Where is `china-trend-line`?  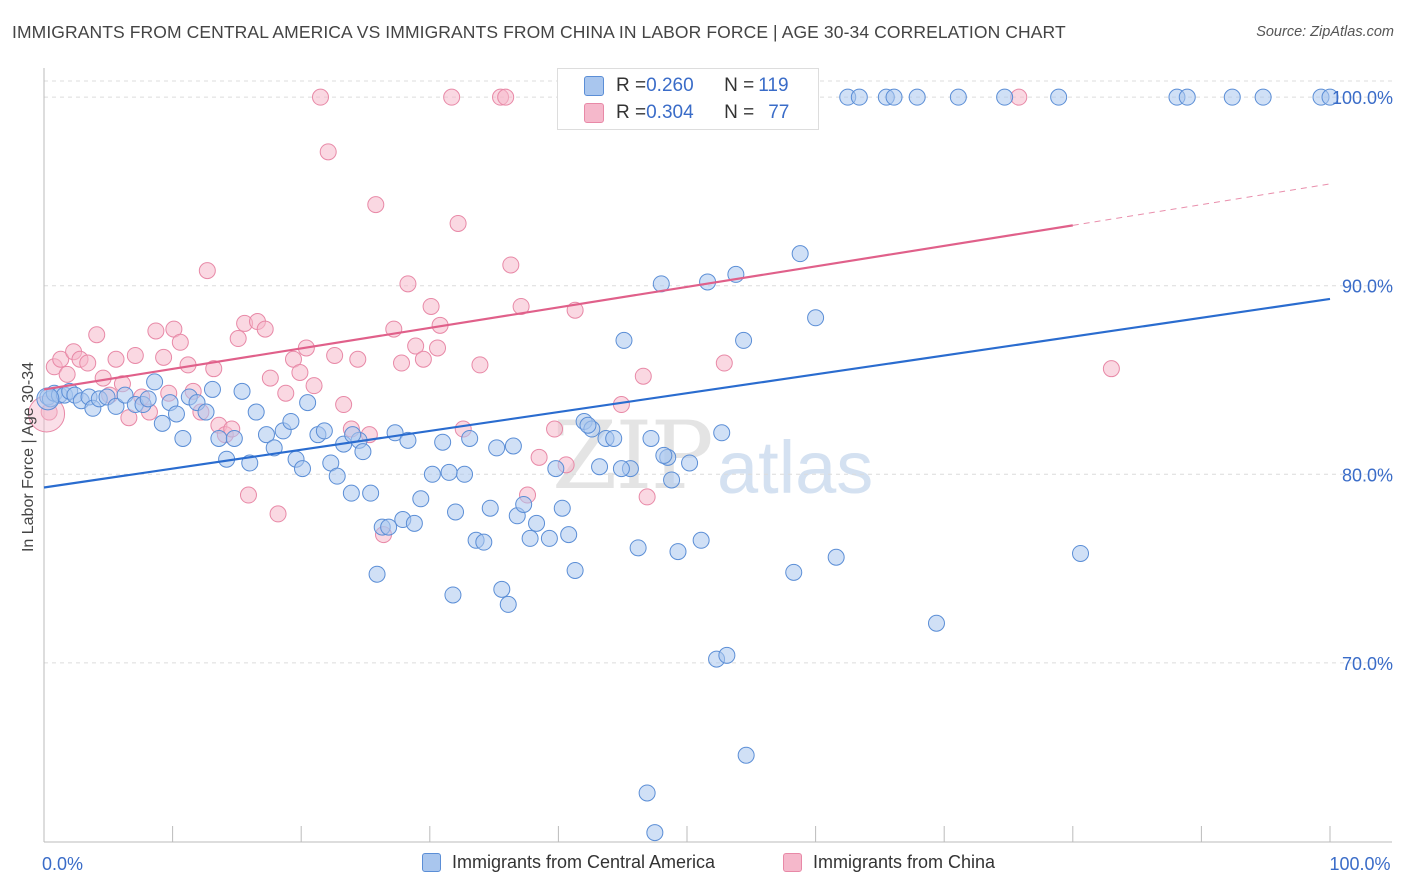 china-trend-line is located at coordinates (558, 307).